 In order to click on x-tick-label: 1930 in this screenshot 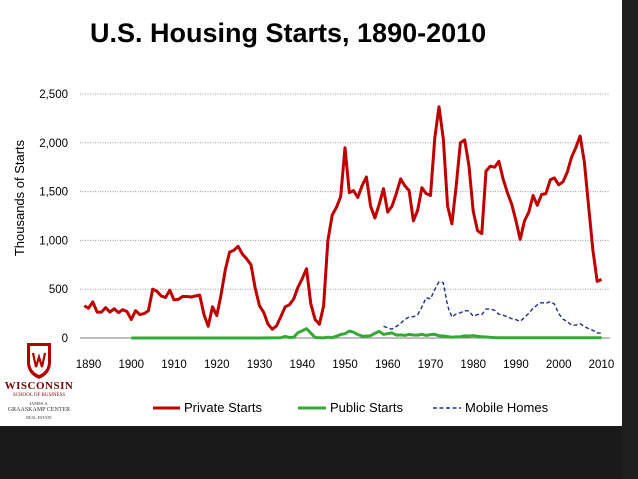, I will do `click(260, 365)`.